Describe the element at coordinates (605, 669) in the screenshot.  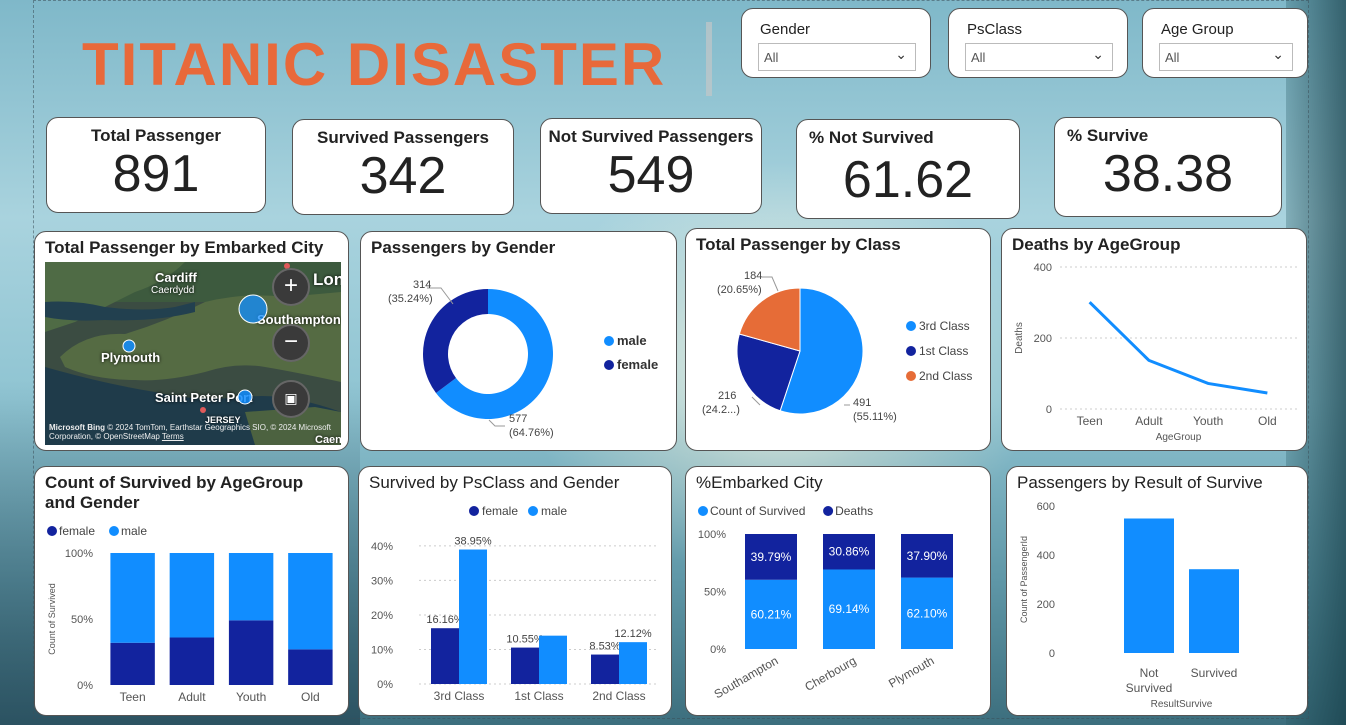
I see `bar-female-2nd Class` at that location.